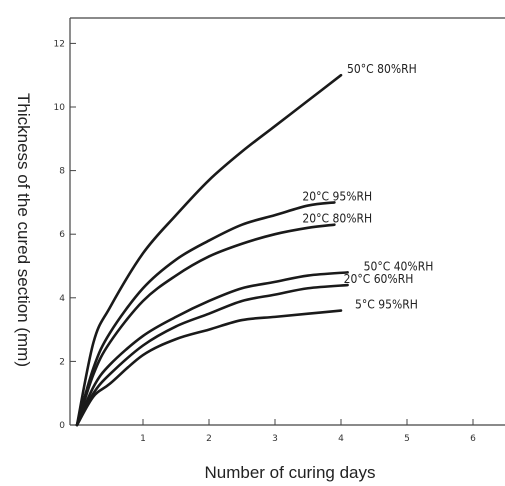 Image resolution: width=505 pixels, height=486 pixels. What do you see at coordinates (379, 279) in the screenshot?
I see `series-label: 20°C 60%RH` at bounding box center [379, 279].